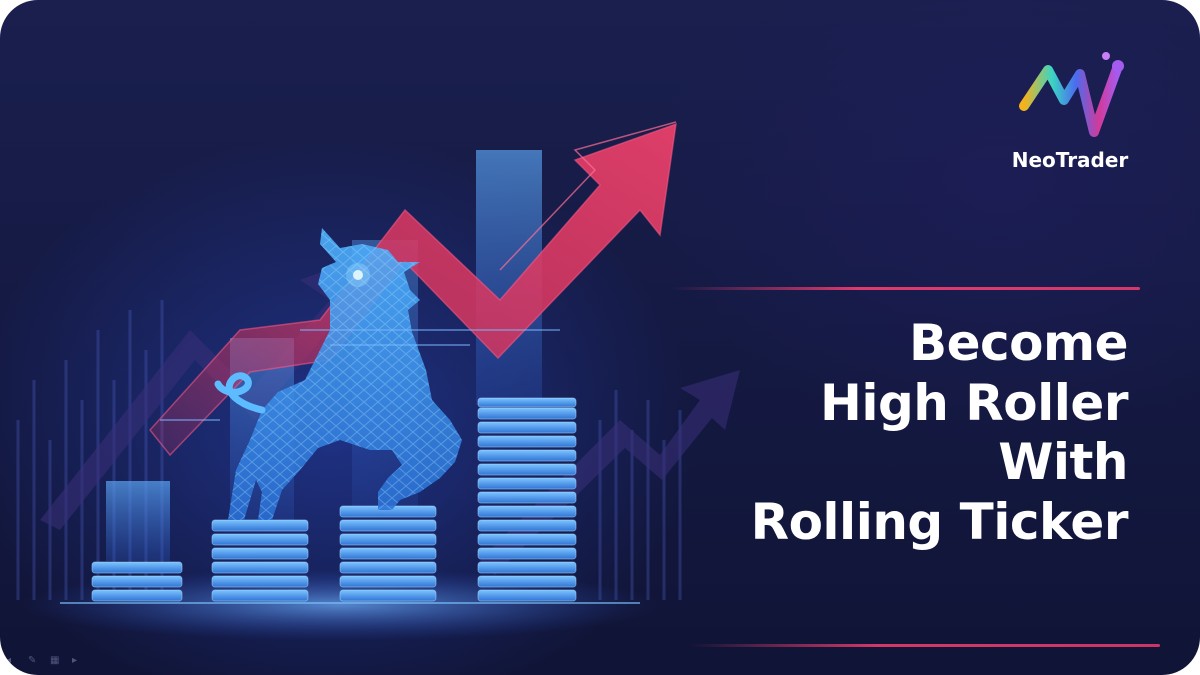  I want to click on headline-line-2: High Roller, so click(974, 402).